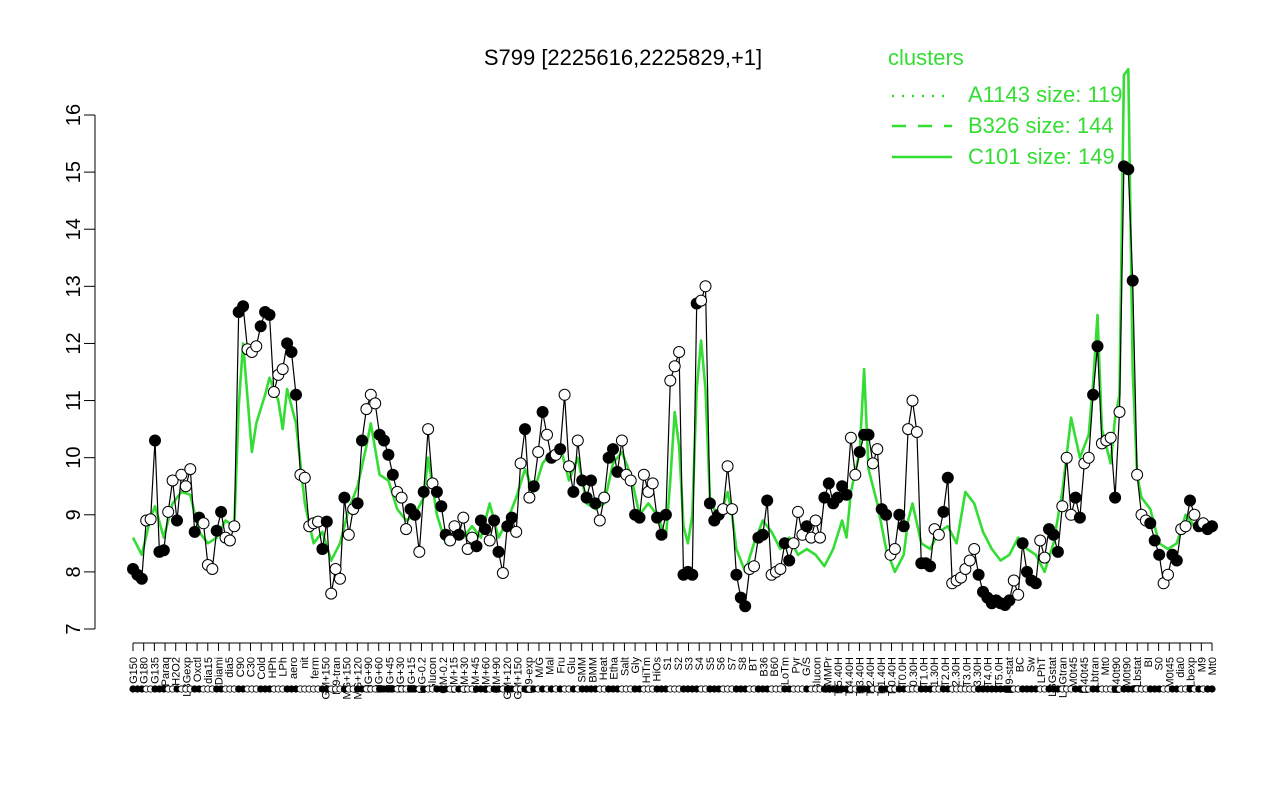  Describe the element at coordinates (74, 229) in the screenshot. I see `y-tick-label: 14` at that location.